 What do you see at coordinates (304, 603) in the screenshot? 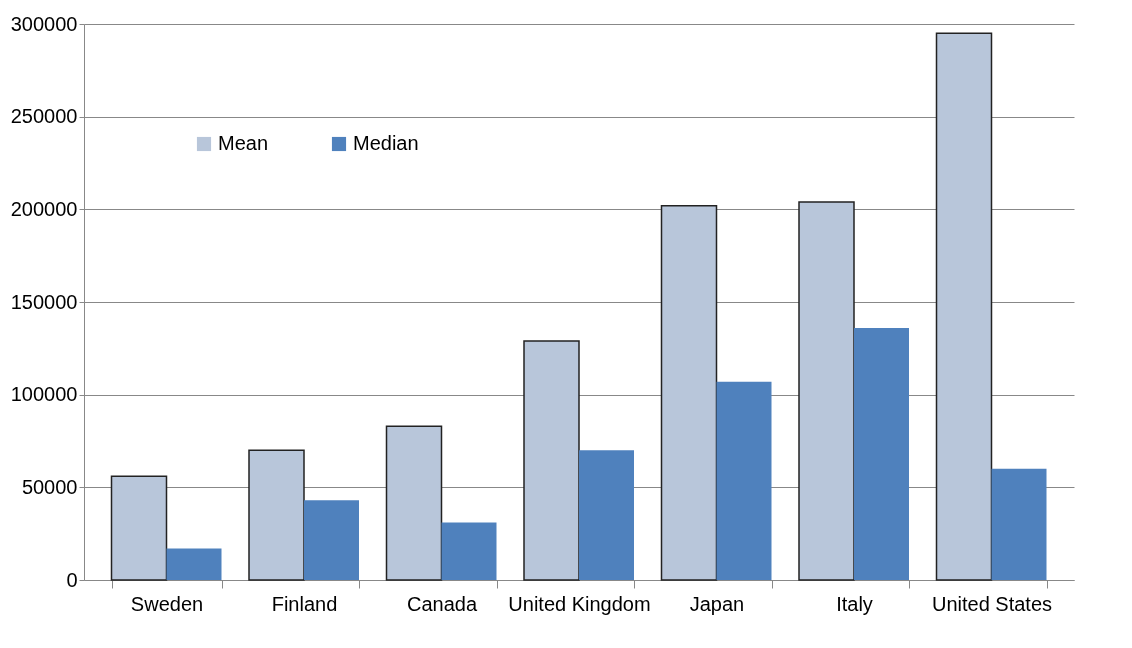
I see `x-tick-label: Finland` at bounding box center [304, 603].